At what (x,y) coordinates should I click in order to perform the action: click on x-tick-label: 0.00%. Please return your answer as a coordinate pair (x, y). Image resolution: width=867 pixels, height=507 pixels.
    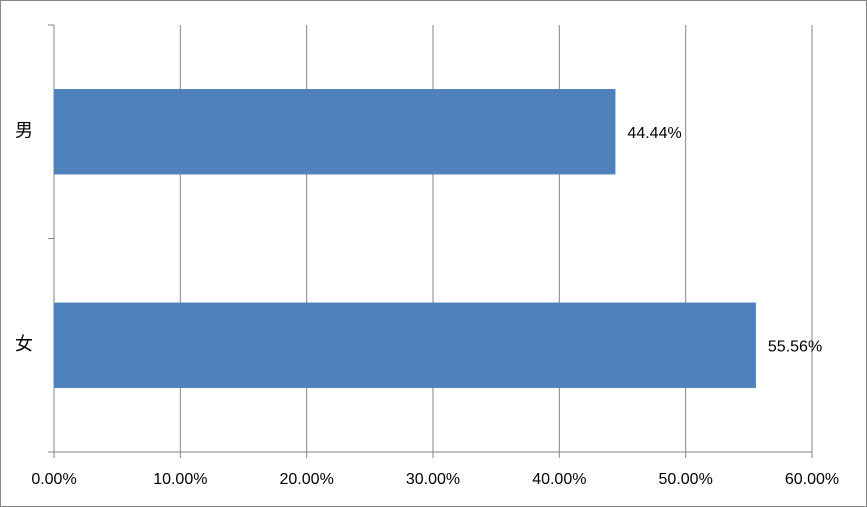
    Looking at the image, I should click on (53, 479).